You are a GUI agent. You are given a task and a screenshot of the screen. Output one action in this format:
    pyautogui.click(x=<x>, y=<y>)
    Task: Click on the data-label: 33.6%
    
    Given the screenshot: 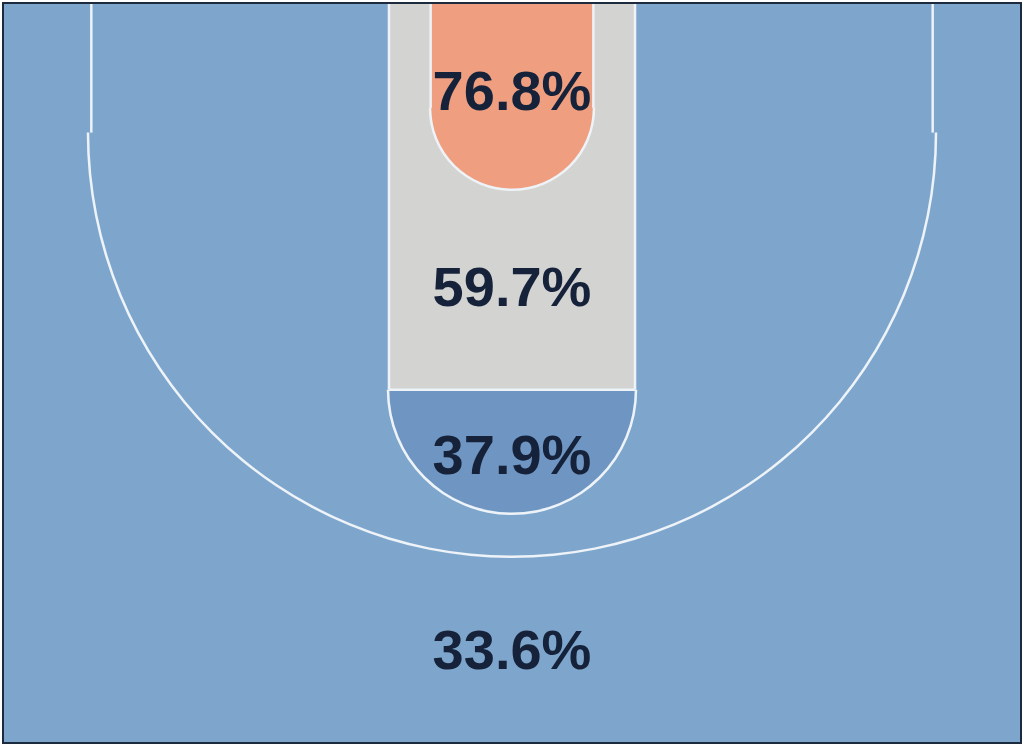 What is the action you would take?
    pyautogui.click(x=512, y=649)
    